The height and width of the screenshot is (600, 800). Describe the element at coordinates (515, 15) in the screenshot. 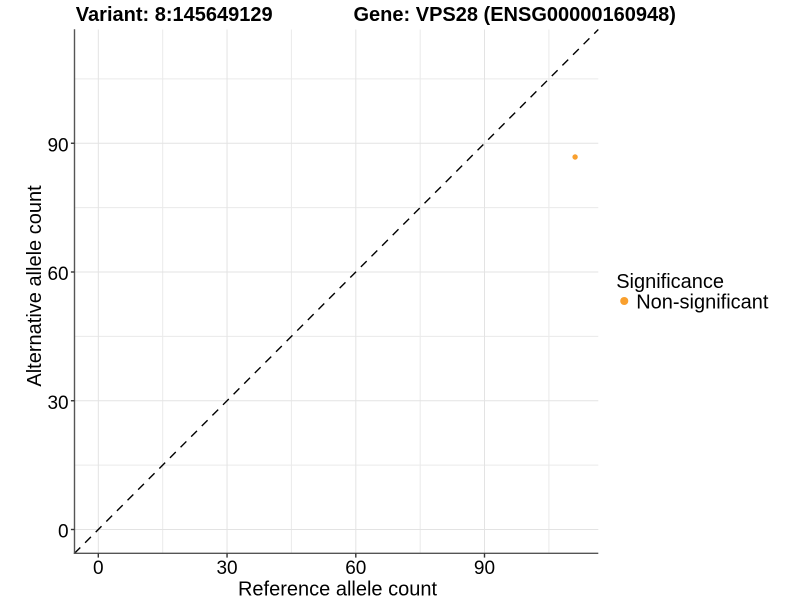

I see `svg-text: Gene: VPS28 (ENSG00000160948)` at that location.